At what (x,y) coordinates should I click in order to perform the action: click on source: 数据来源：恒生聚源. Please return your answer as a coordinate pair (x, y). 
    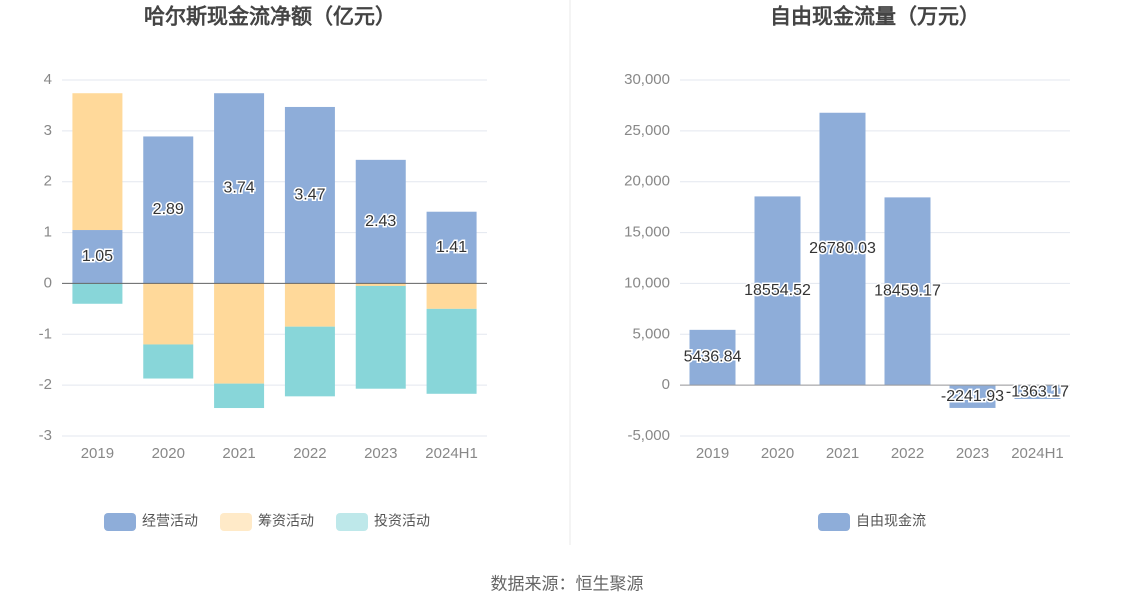
    Looking at the image, I should click on (567, 583).